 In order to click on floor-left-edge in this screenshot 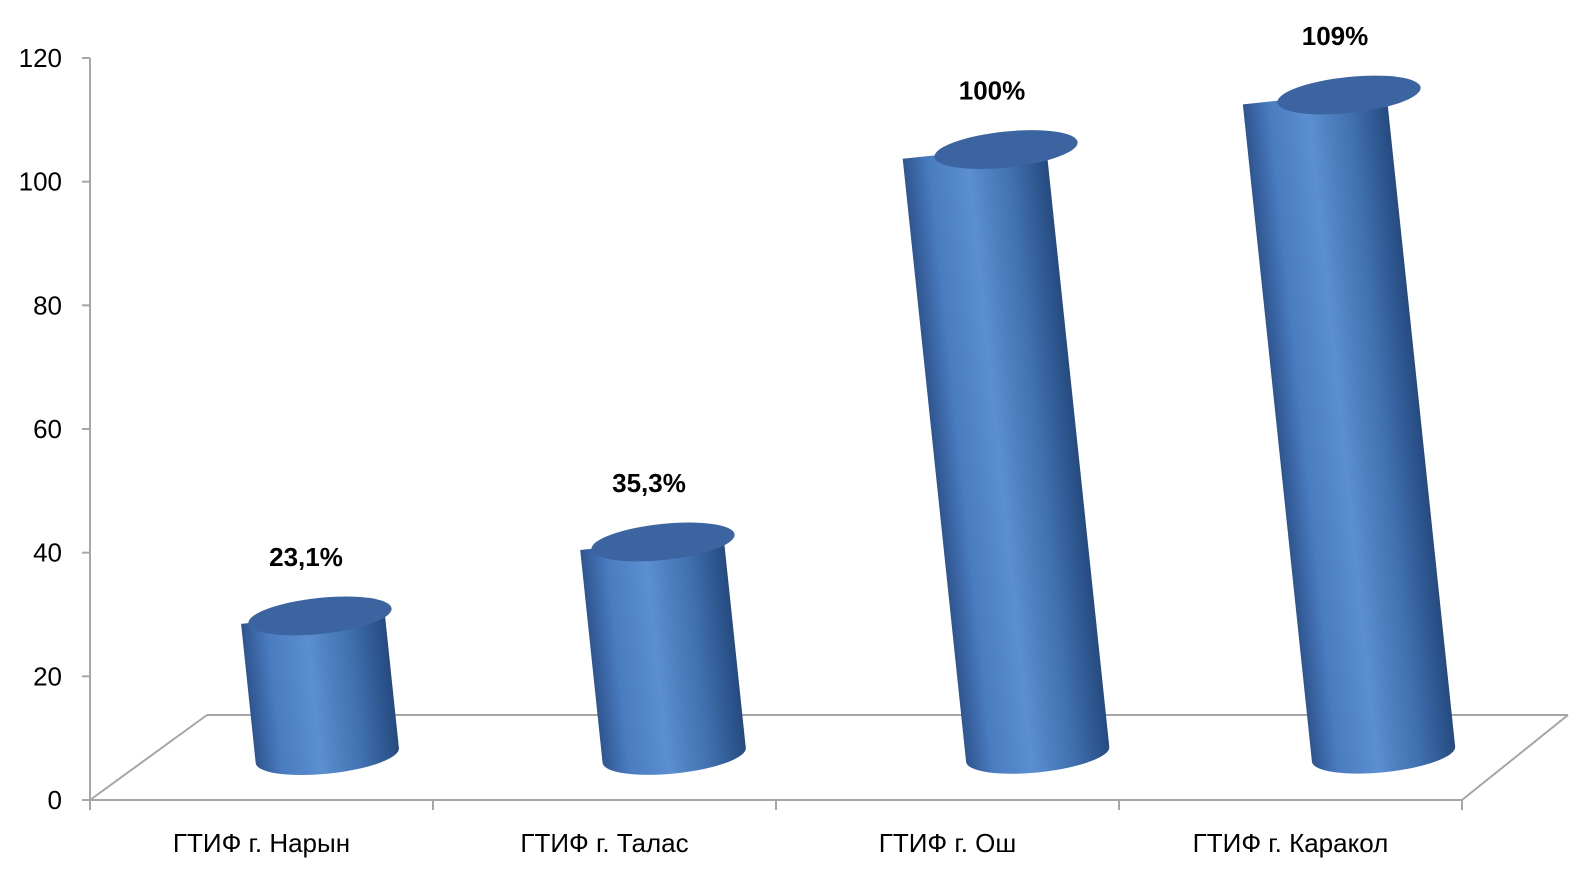, I will do `click(148, 757)`.